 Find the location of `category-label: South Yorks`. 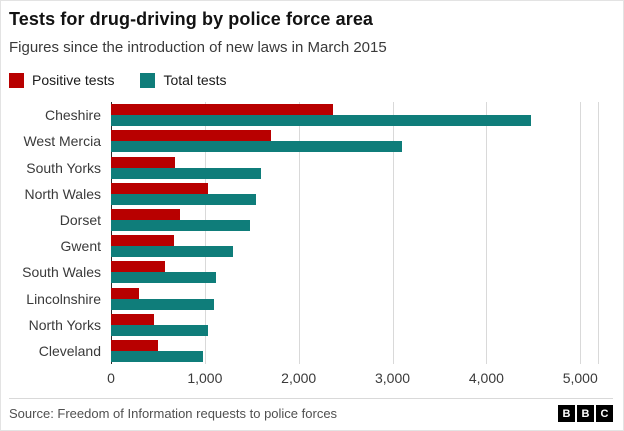

category-label: South Yorks is located at coordinates (63, 167).